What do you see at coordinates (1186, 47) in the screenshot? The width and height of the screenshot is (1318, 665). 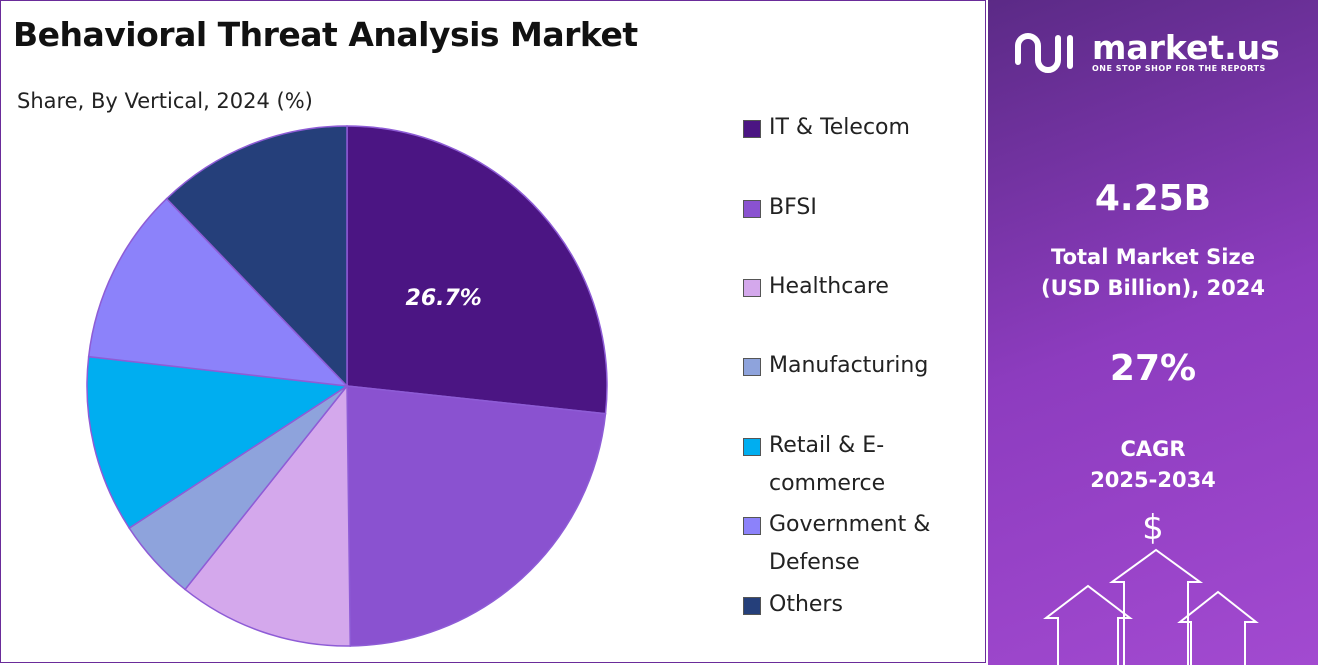 I see `brand: market.us` at bounding box center [1186, 47].